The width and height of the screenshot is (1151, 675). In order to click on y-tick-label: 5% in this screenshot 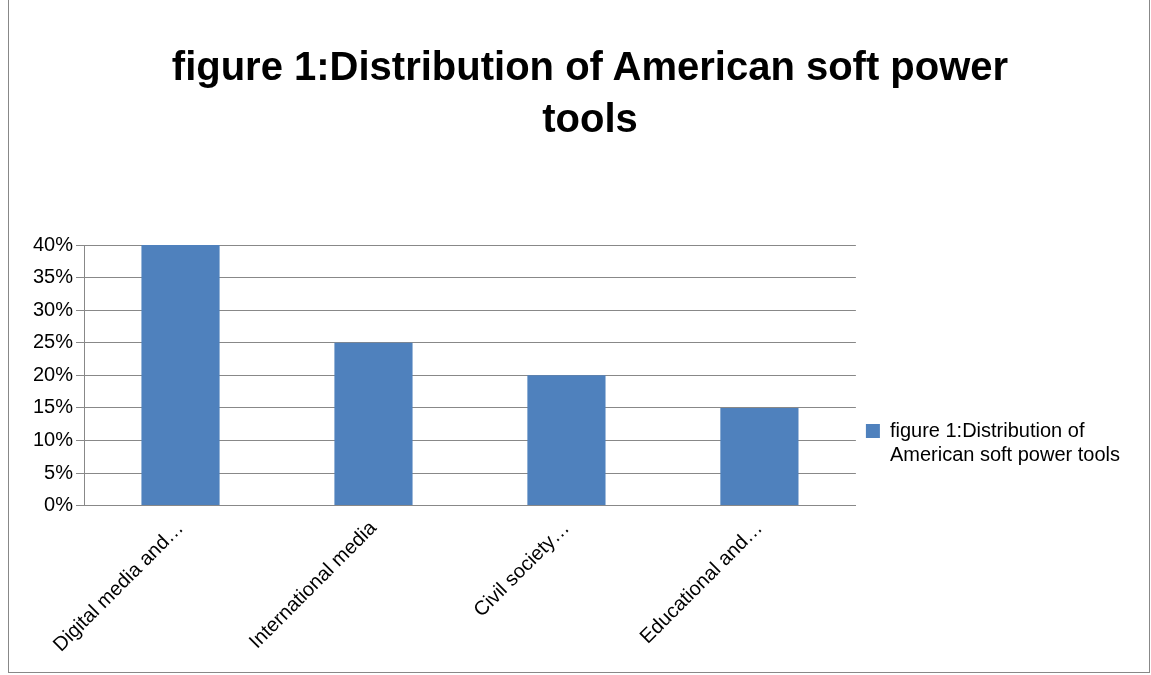, I will do `click(59, 471)`.